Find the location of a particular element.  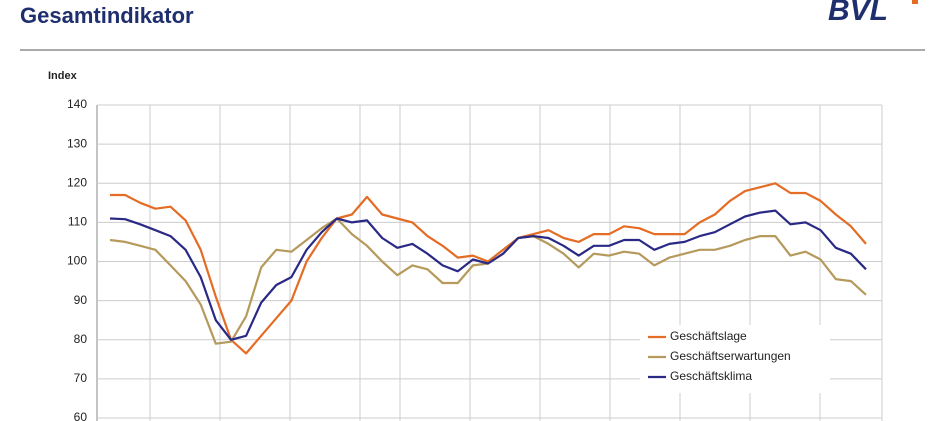

logo: BVL is located at coordinates (858, 13).